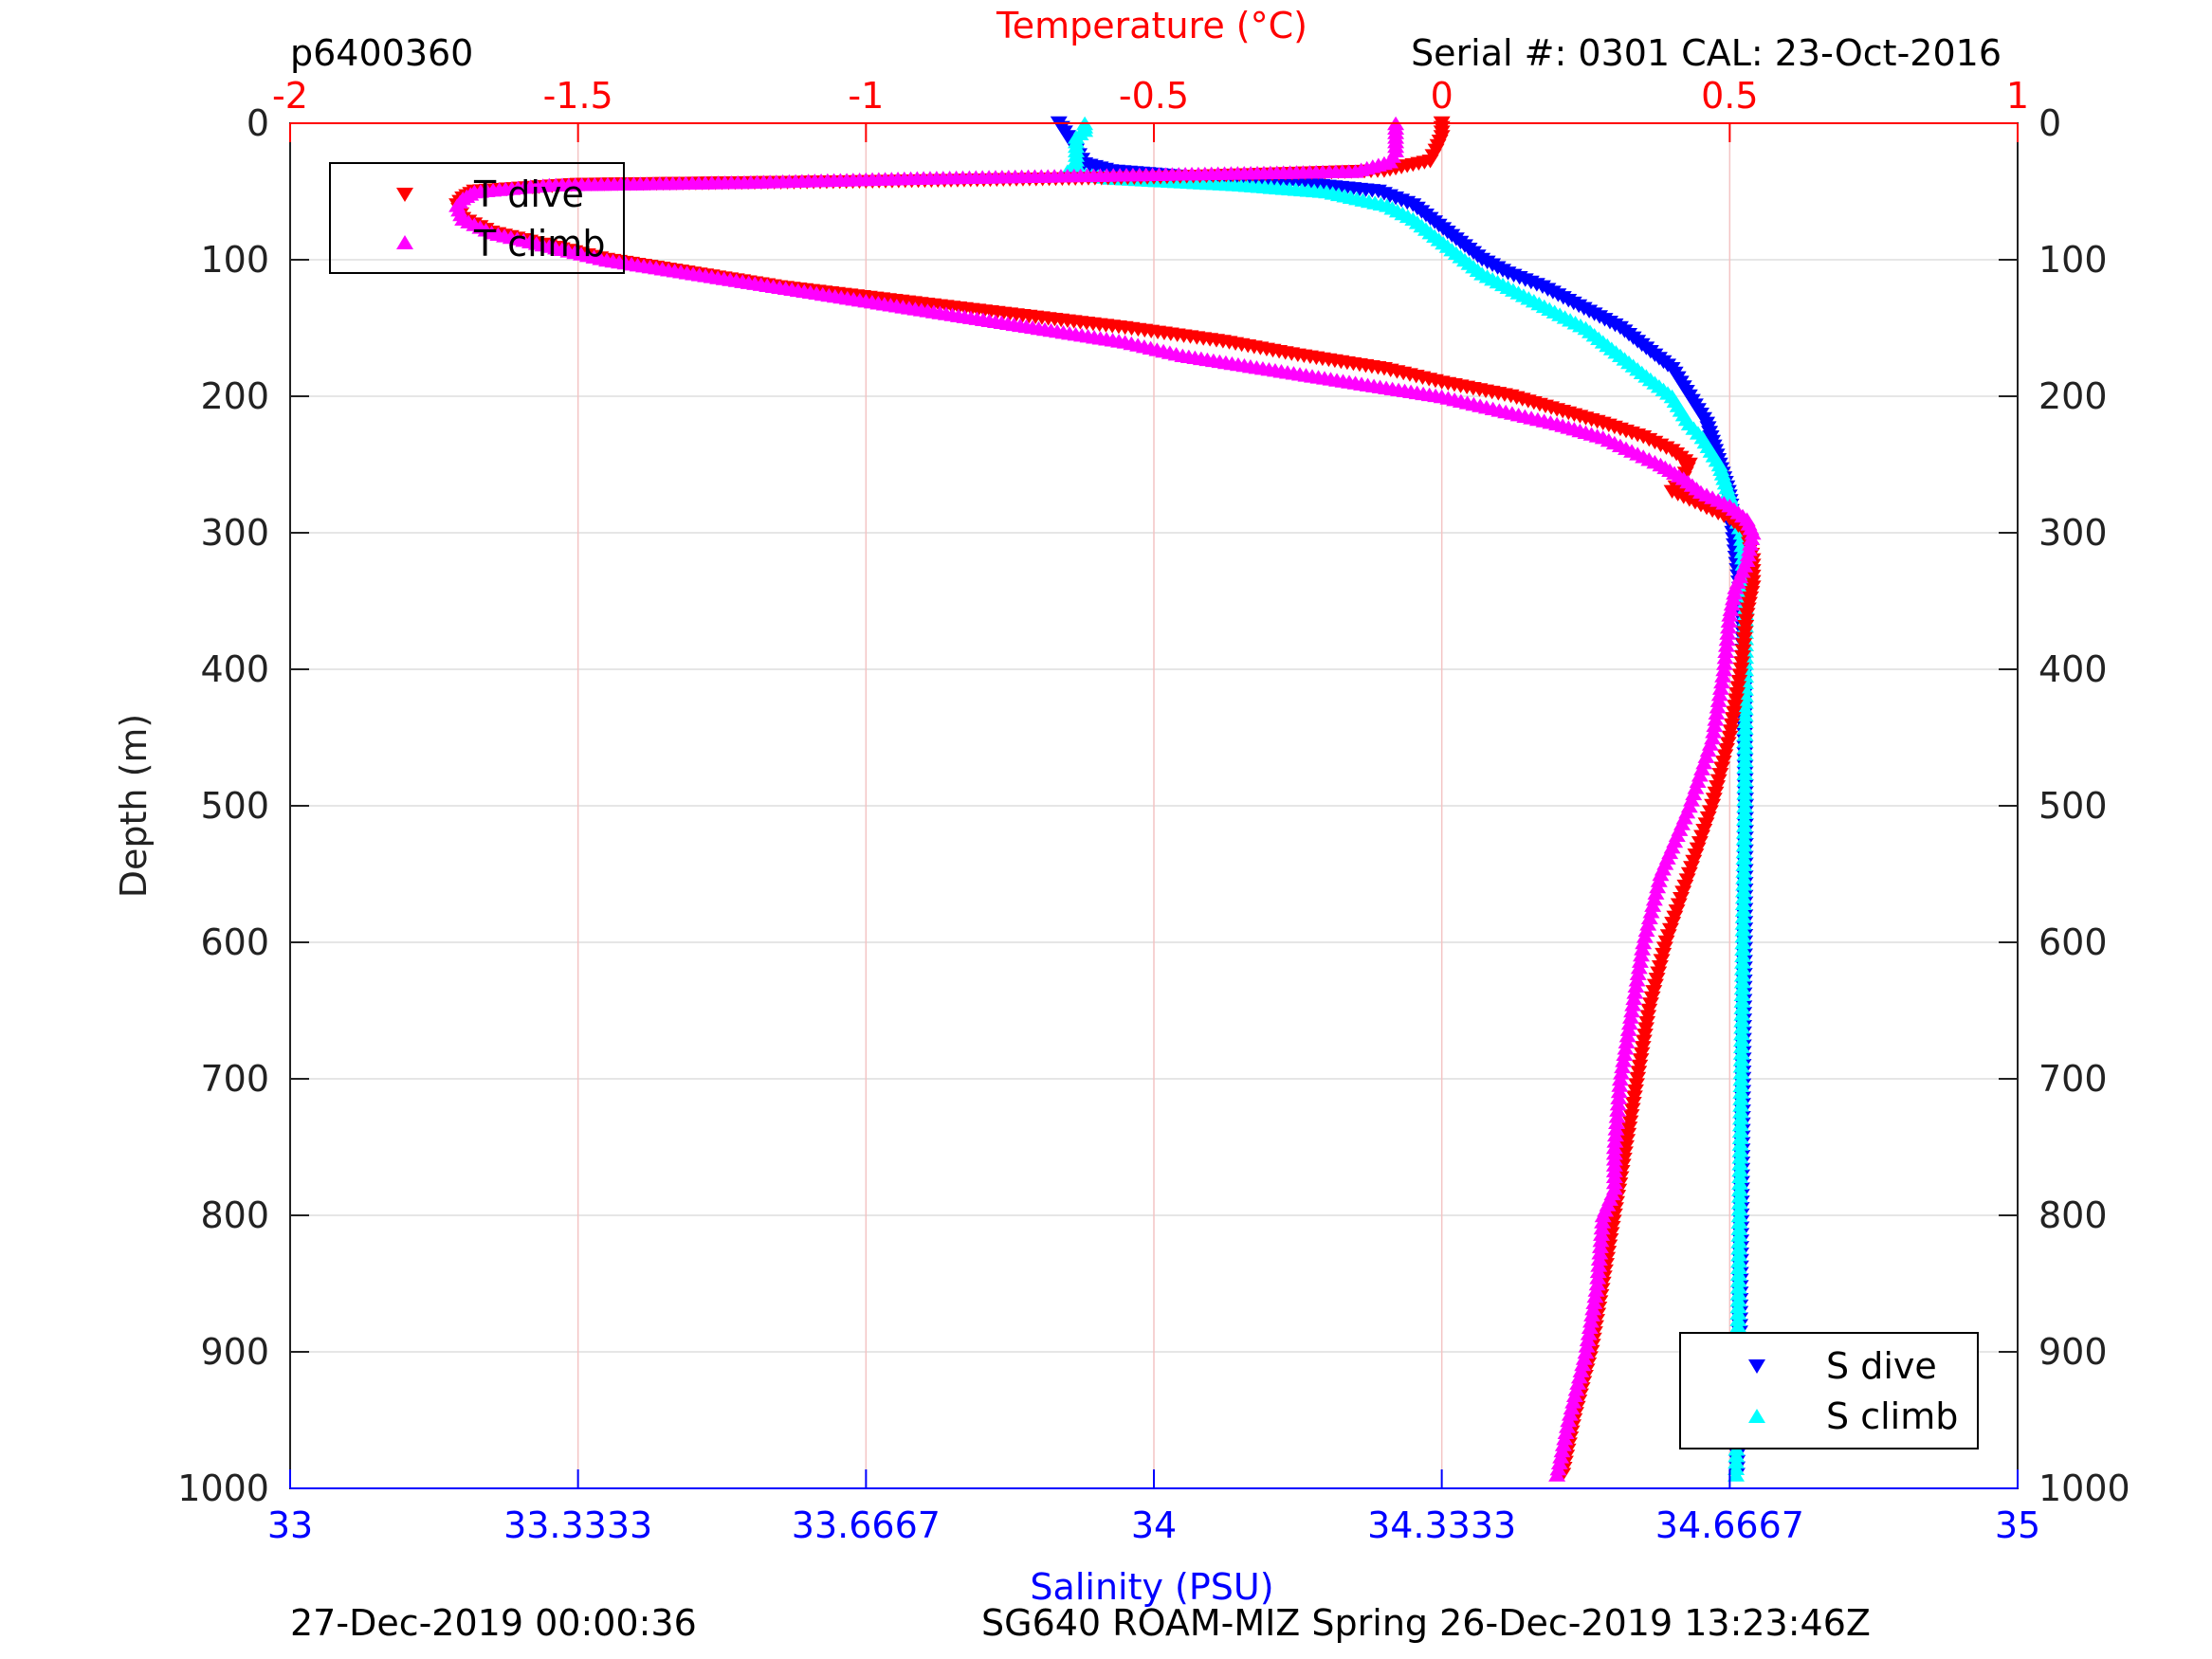  What do you see at coordinates (528, 194) in the screenshot?
I see `legend-t-dive-label: T dive` at bounding box center [528, 194].